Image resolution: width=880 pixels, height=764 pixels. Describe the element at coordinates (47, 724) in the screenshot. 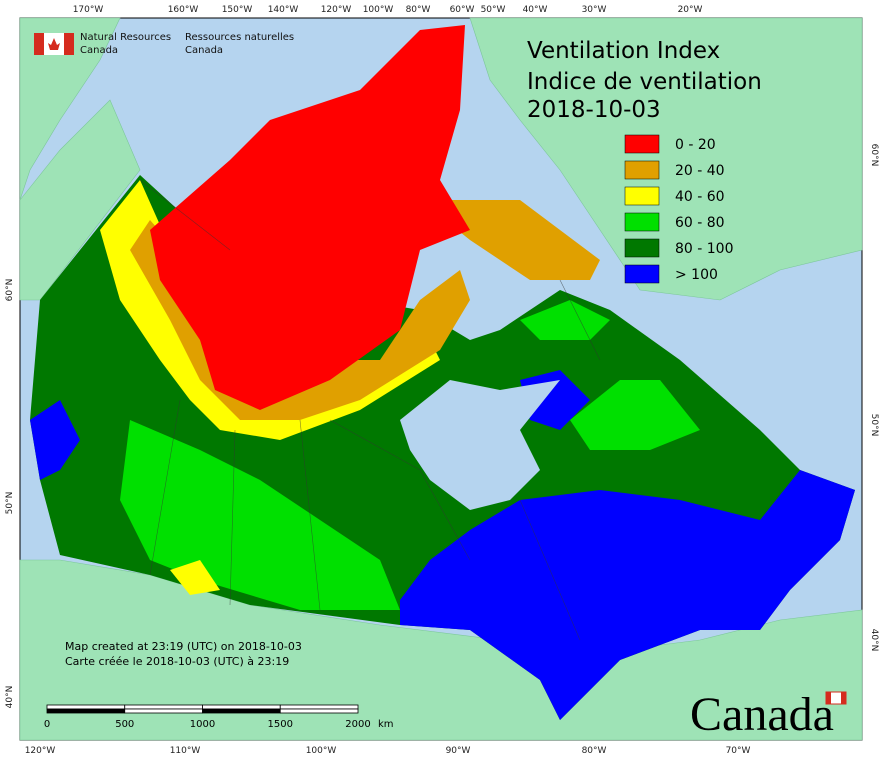

I see `scale-label: 0` at that location.